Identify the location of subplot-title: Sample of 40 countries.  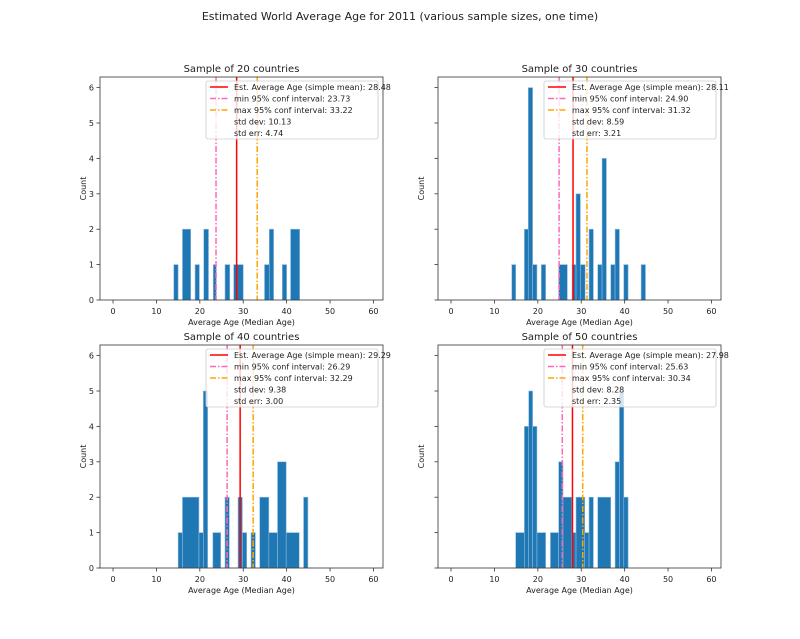
(242, 337).